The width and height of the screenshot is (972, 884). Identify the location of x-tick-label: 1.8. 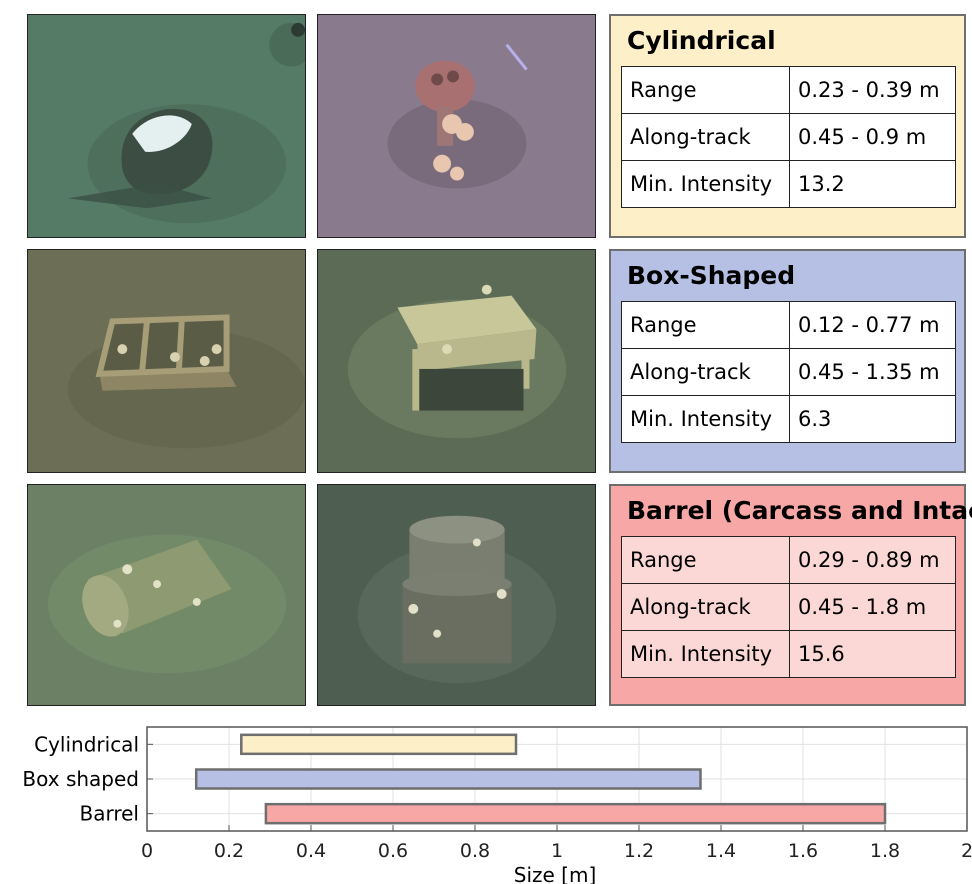
(885, 851).